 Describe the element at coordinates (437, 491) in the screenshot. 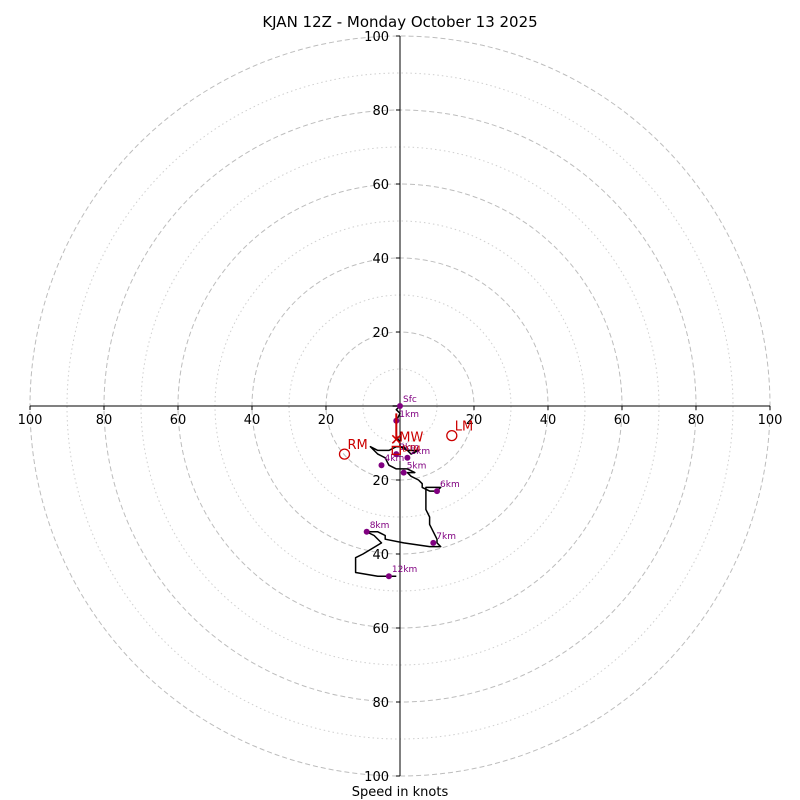

I see `height-marker-6km` at that location.